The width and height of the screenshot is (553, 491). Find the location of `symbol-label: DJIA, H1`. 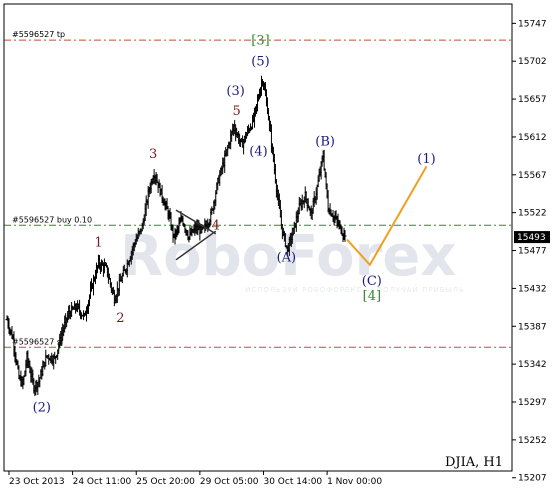

symbol-label: DJIA, H1 is located at coordinates (474, 462).